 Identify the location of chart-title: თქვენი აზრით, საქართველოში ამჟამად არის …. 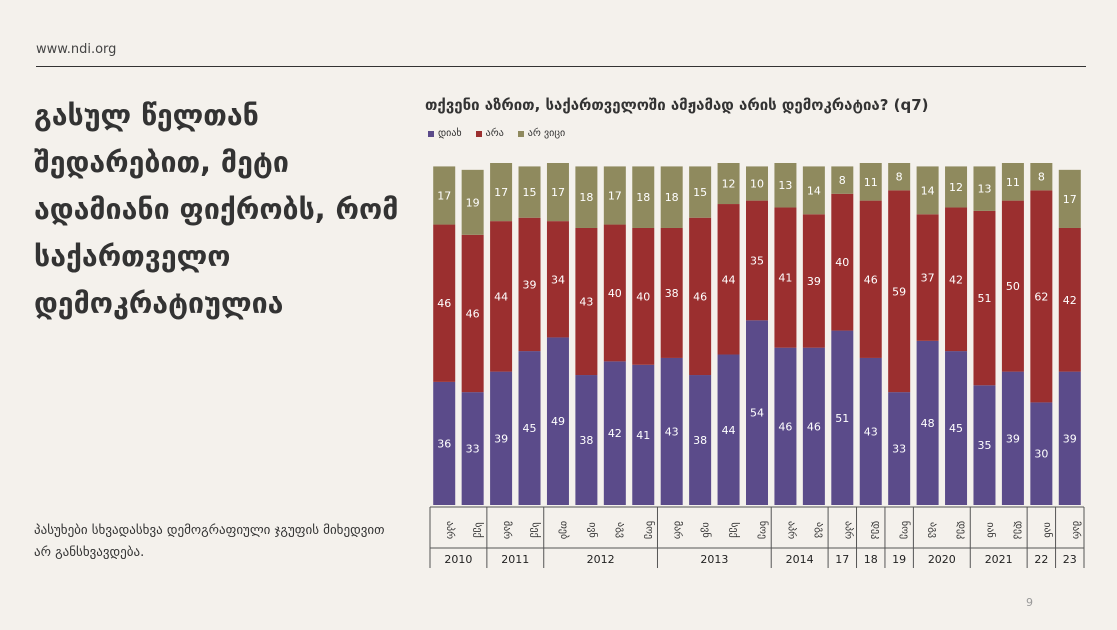
(677, 105).